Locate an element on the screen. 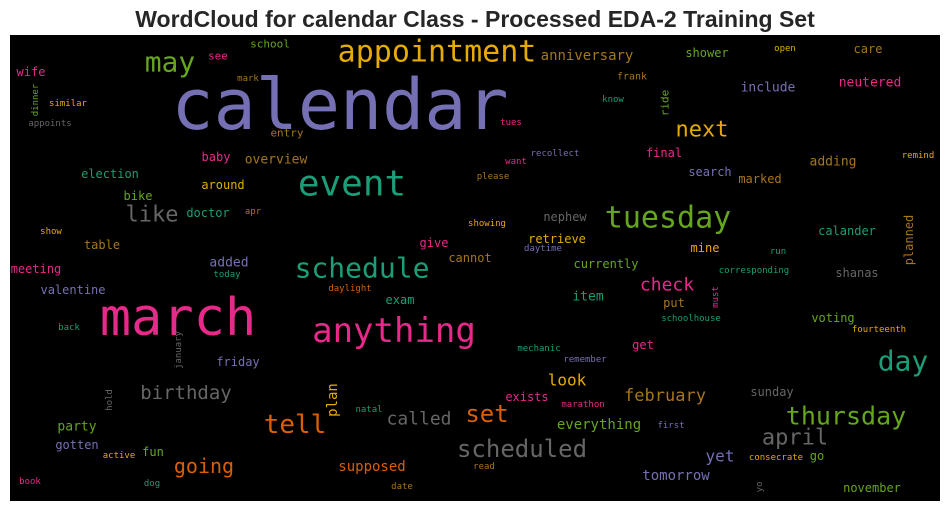  word: next is located at coordinates (702, 130).